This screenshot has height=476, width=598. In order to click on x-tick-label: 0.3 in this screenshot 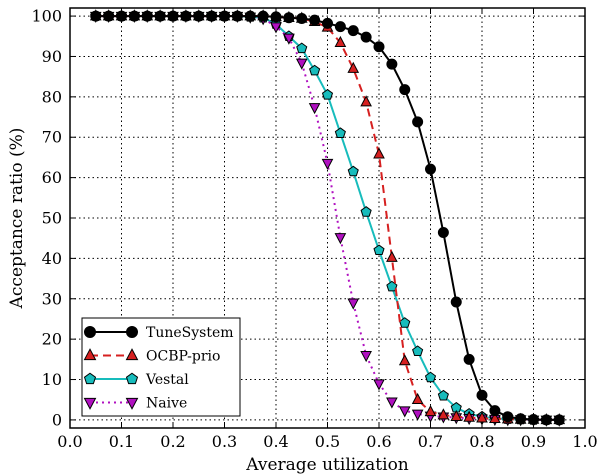, I will do `click(224, 441)`.